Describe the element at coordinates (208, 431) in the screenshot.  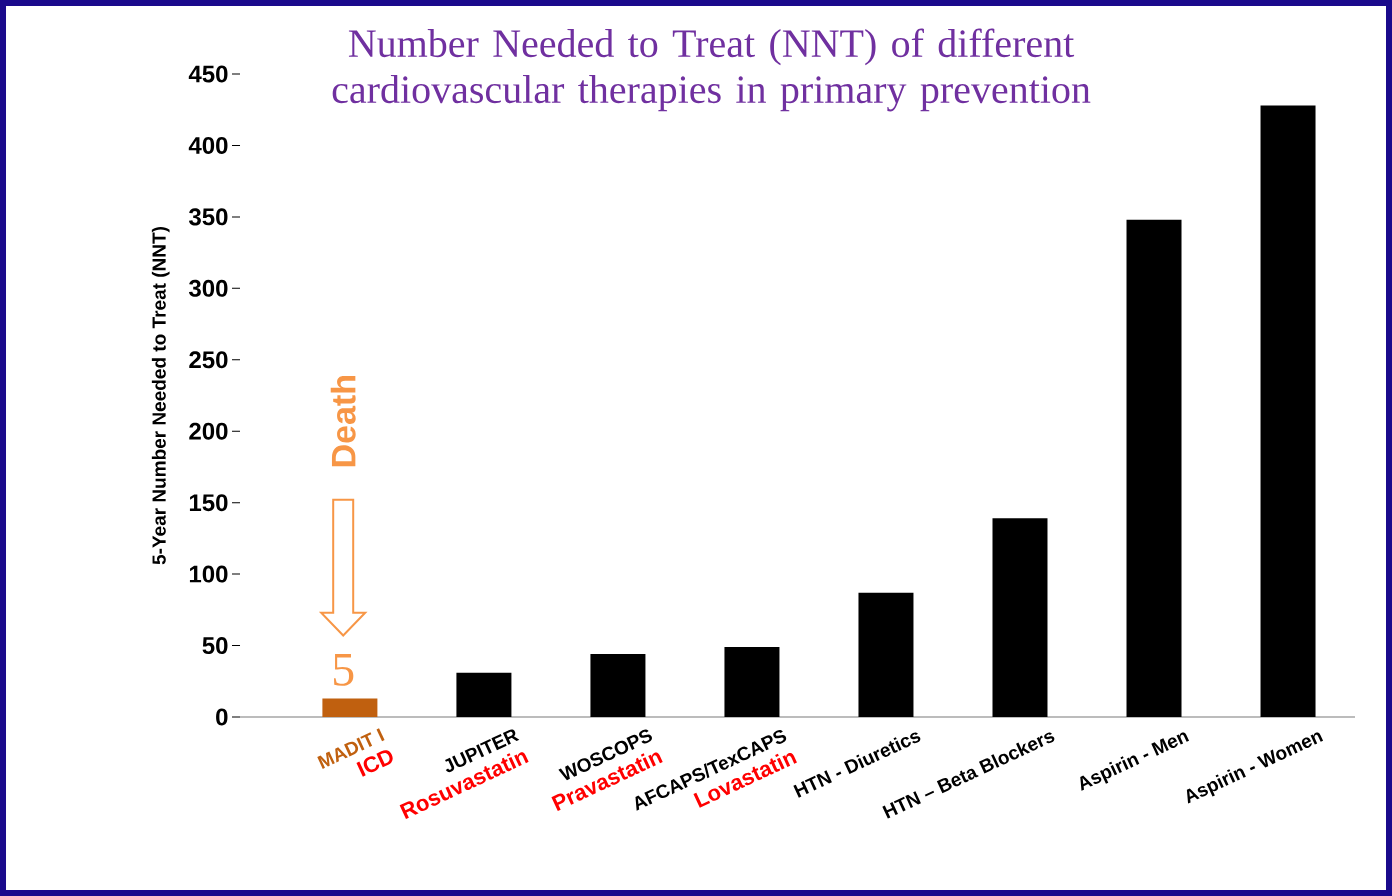
I see `y-tick-label: 200` at that location.